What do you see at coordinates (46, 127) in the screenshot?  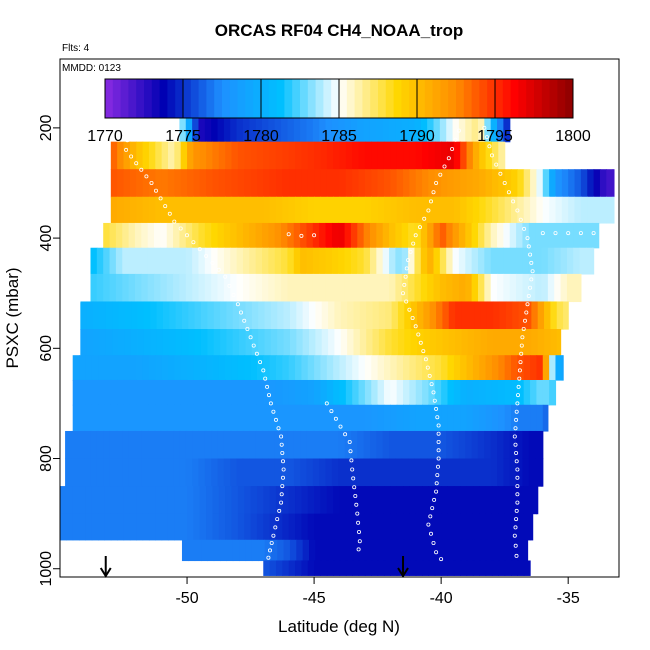 I see `y-tick-label: 200` at bounding box center [46, 127].